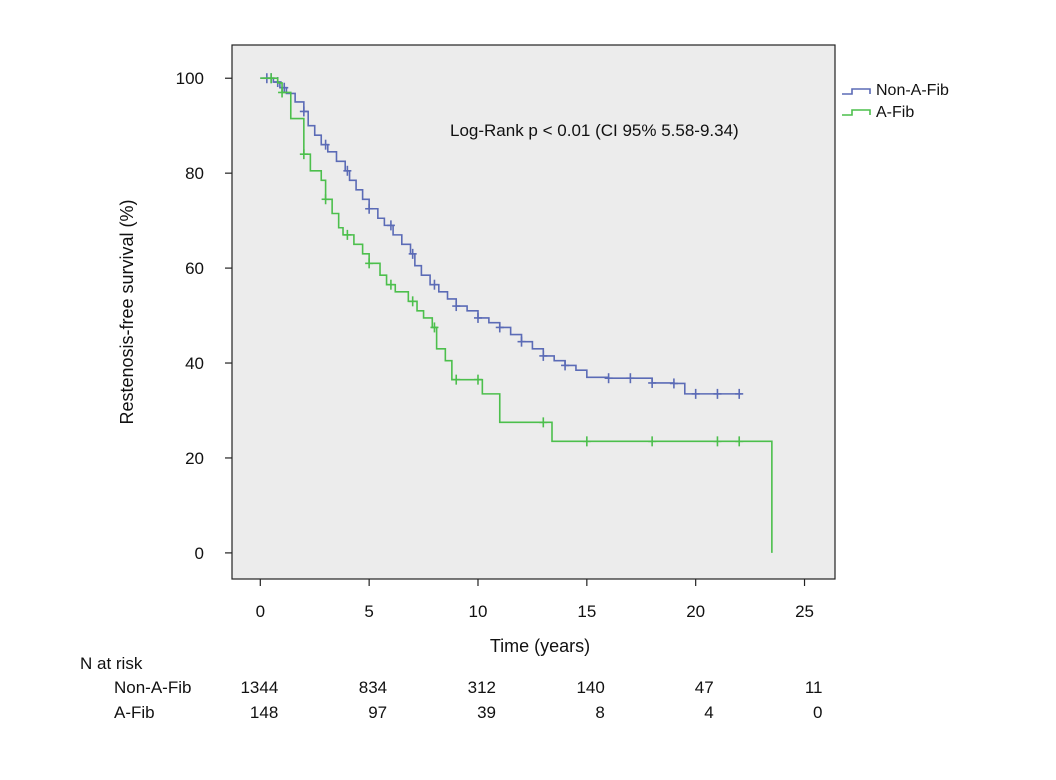 The height and width of the screenshot is (780, 1056). Describe the element at coordinates (204, 316) in the screenshot. I see `y-axis: 0 20 40 60 80 100` at that location.